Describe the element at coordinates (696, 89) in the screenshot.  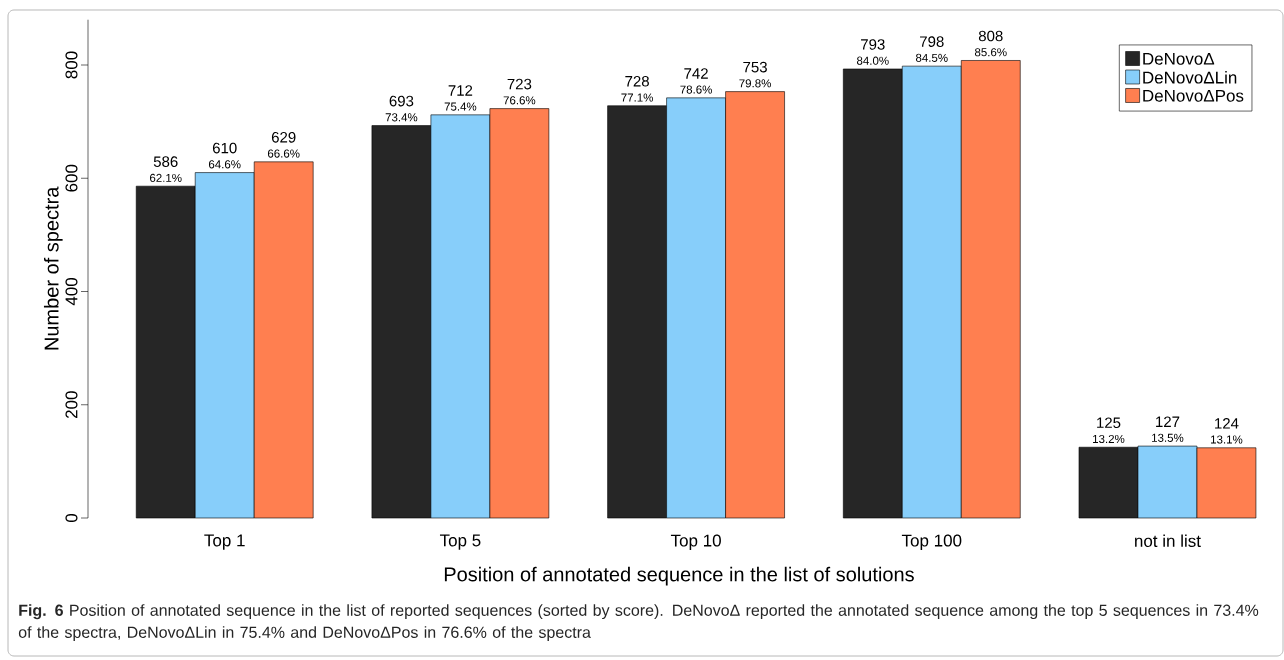
I see `annotation: 78.6%` at that location.